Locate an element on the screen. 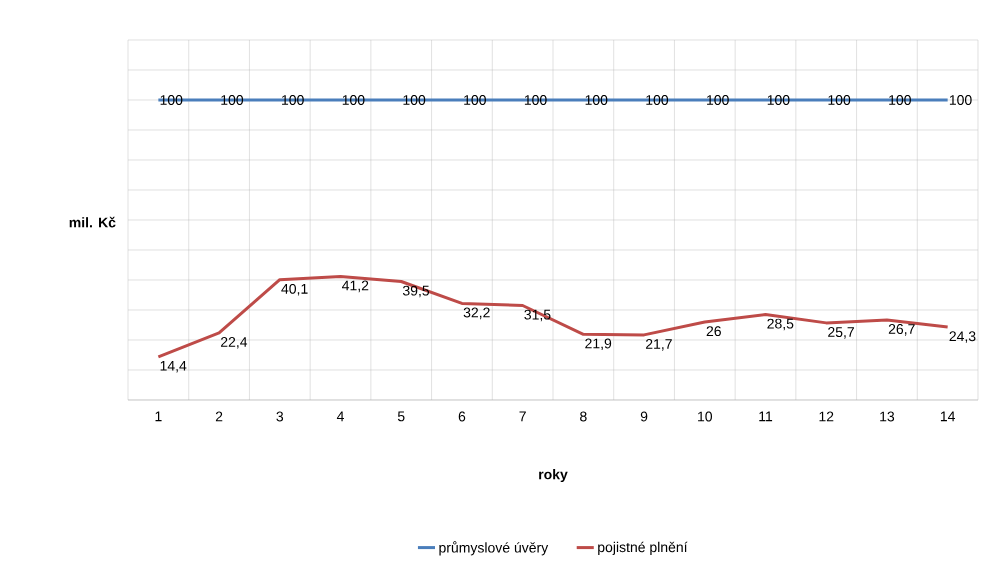  legend-label: pojistné plnění is located at coordinates (643, 548).